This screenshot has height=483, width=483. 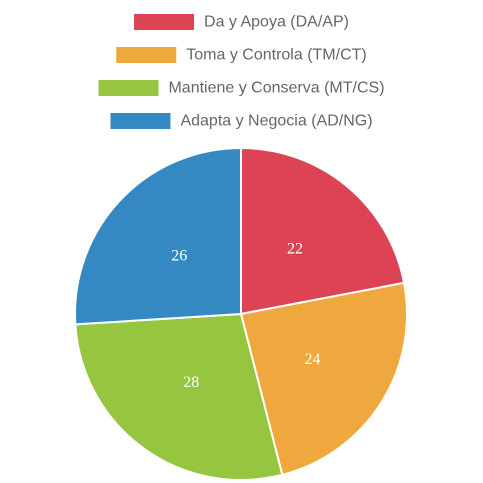 I want to click on pie-slice-da-y-apoya-da-ap, so click(x=323, y=231).